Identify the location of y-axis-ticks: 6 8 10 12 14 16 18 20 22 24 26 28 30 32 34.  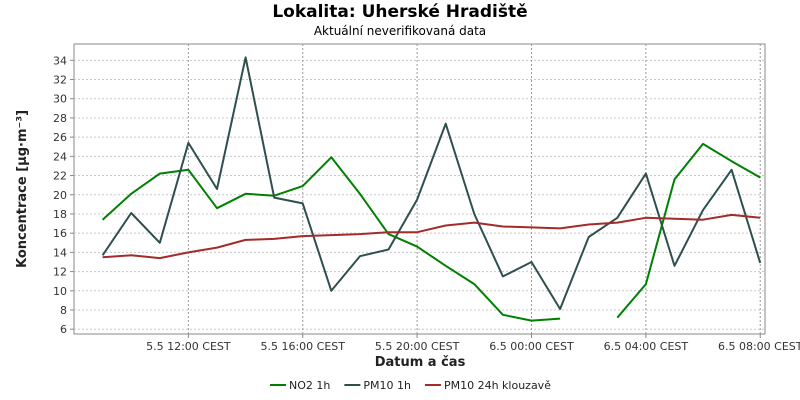
(63, 195).